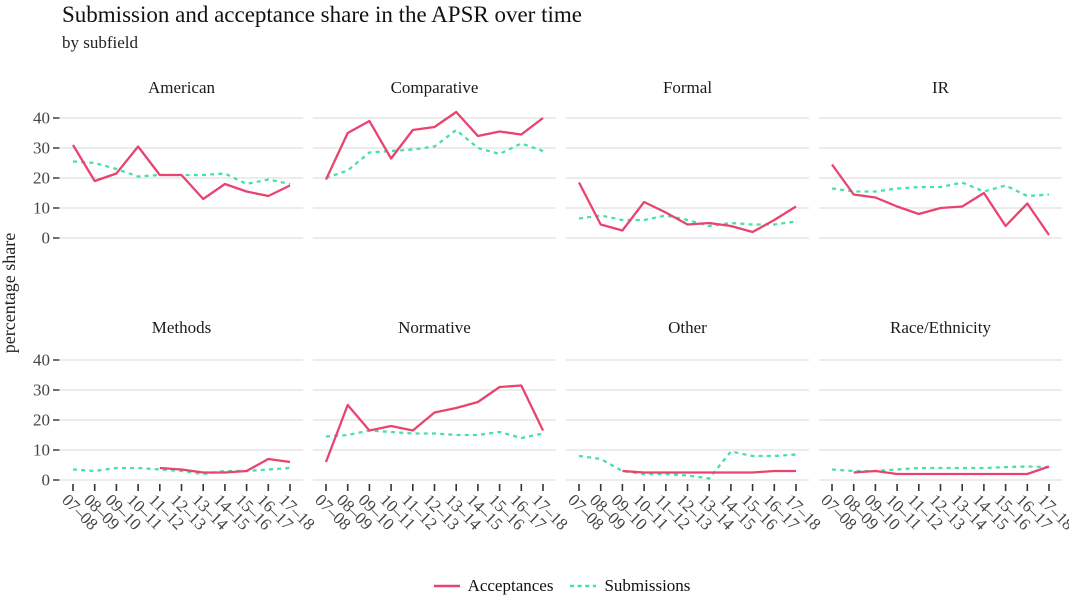 The image size is (1069, 600). What do you see at coordinates (583, 586) in the screenshot?
I see `submissions-line-swatch` at bounding box center [583, 586].